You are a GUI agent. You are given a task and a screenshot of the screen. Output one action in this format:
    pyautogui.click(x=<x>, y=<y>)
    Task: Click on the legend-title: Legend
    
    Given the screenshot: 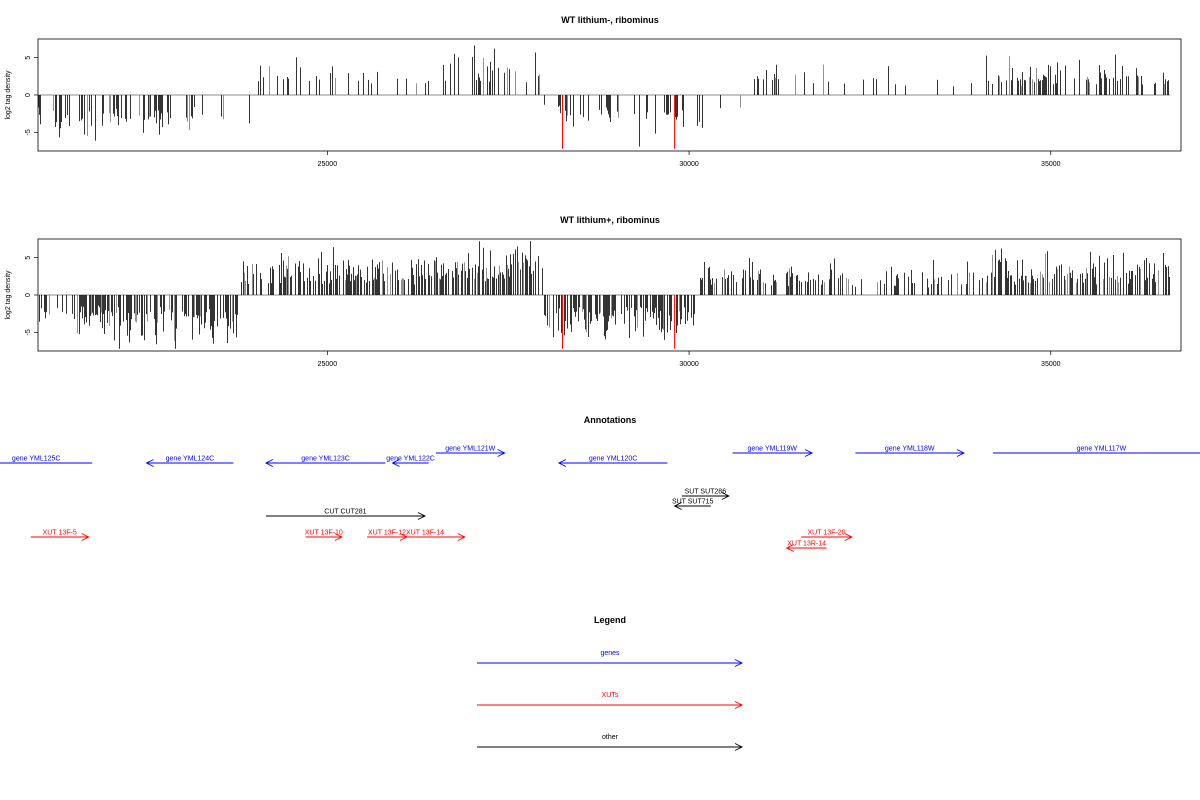 What is the action you would take?
    pyautogui.click(x=610, y=620)
    